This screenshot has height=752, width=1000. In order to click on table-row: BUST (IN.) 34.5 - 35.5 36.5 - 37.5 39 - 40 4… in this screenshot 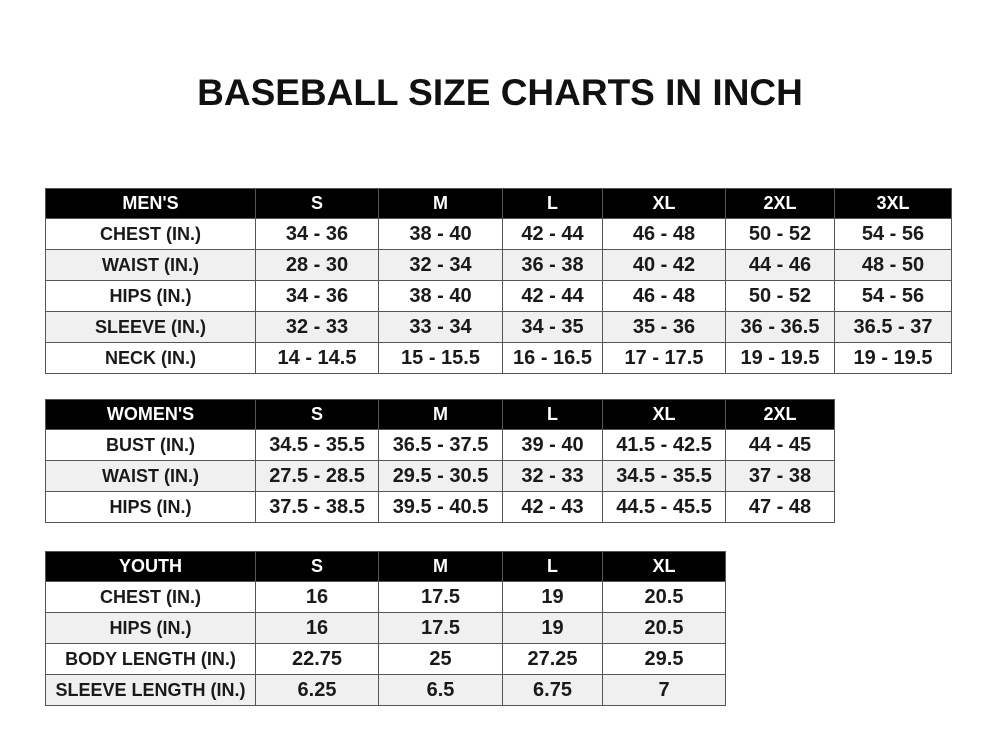, I will do `click(440, 445)`.